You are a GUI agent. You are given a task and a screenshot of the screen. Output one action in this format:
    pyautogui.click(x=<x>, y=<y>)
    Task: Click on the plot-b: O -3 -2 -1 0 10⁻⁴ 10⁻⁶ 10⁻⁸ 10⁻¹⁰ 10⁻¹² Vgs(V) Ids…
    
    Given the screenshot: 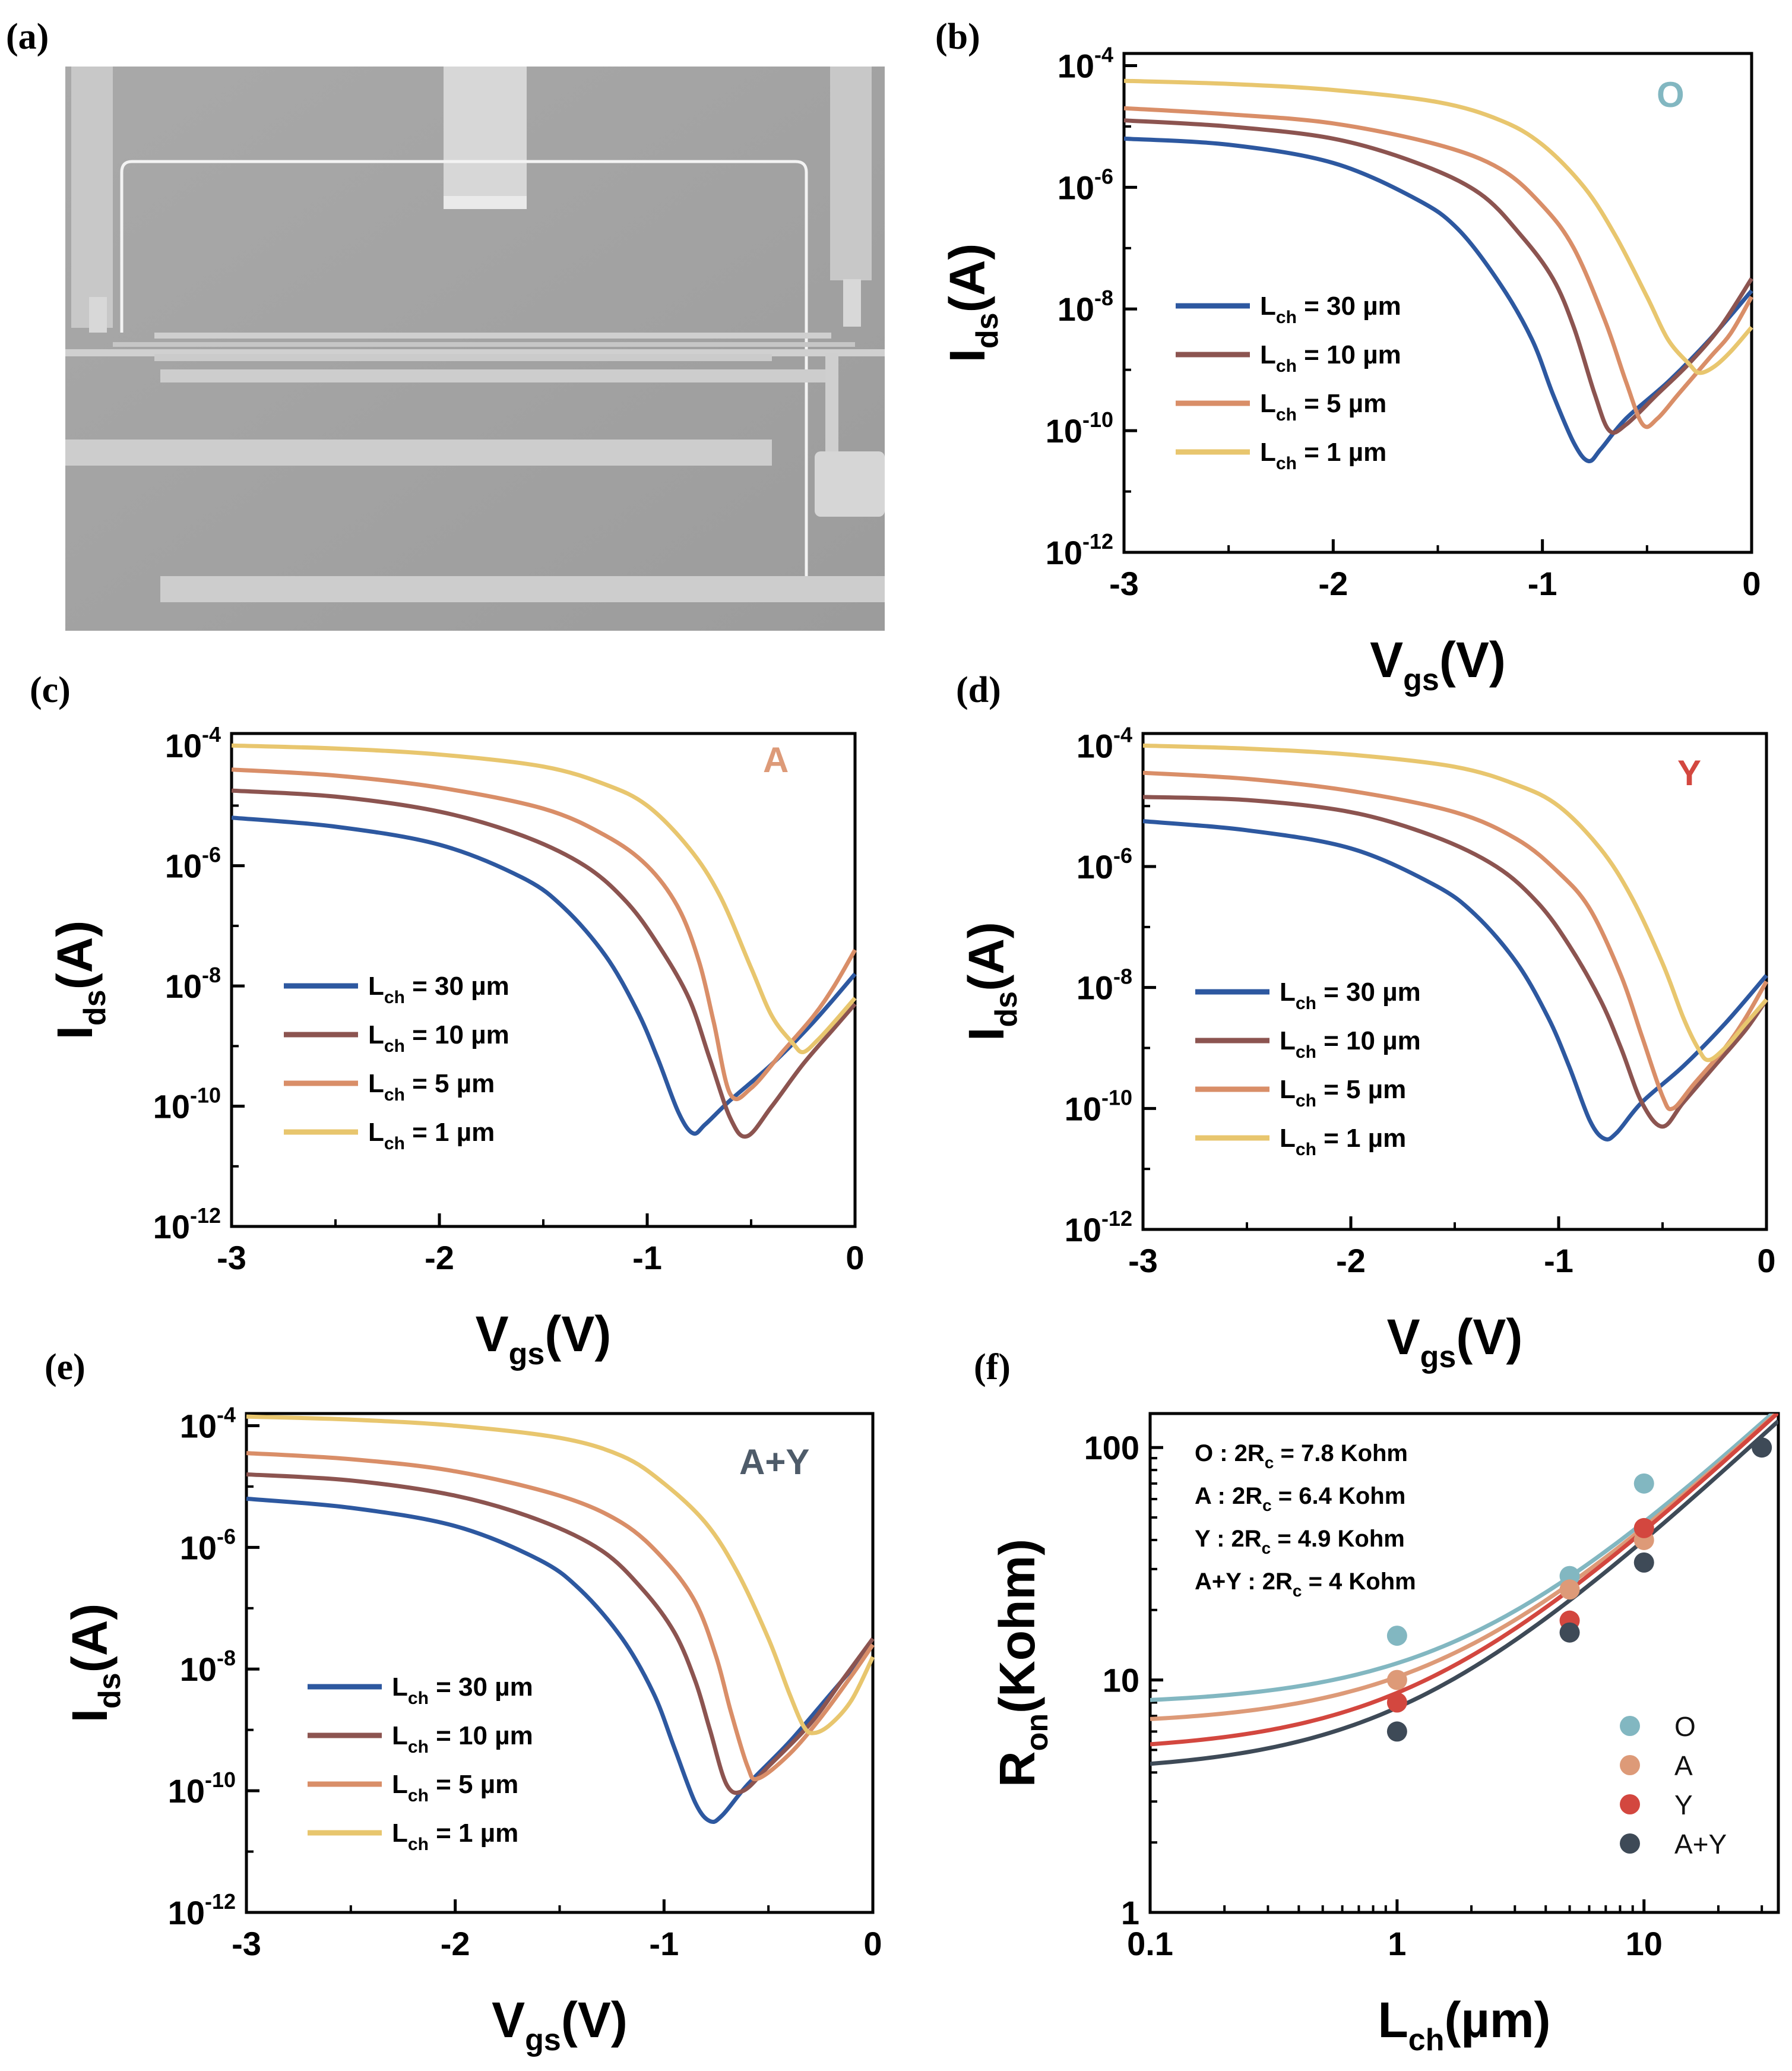 What is the action you would take?
    pyautogui.click(x=1350, y=370)
    